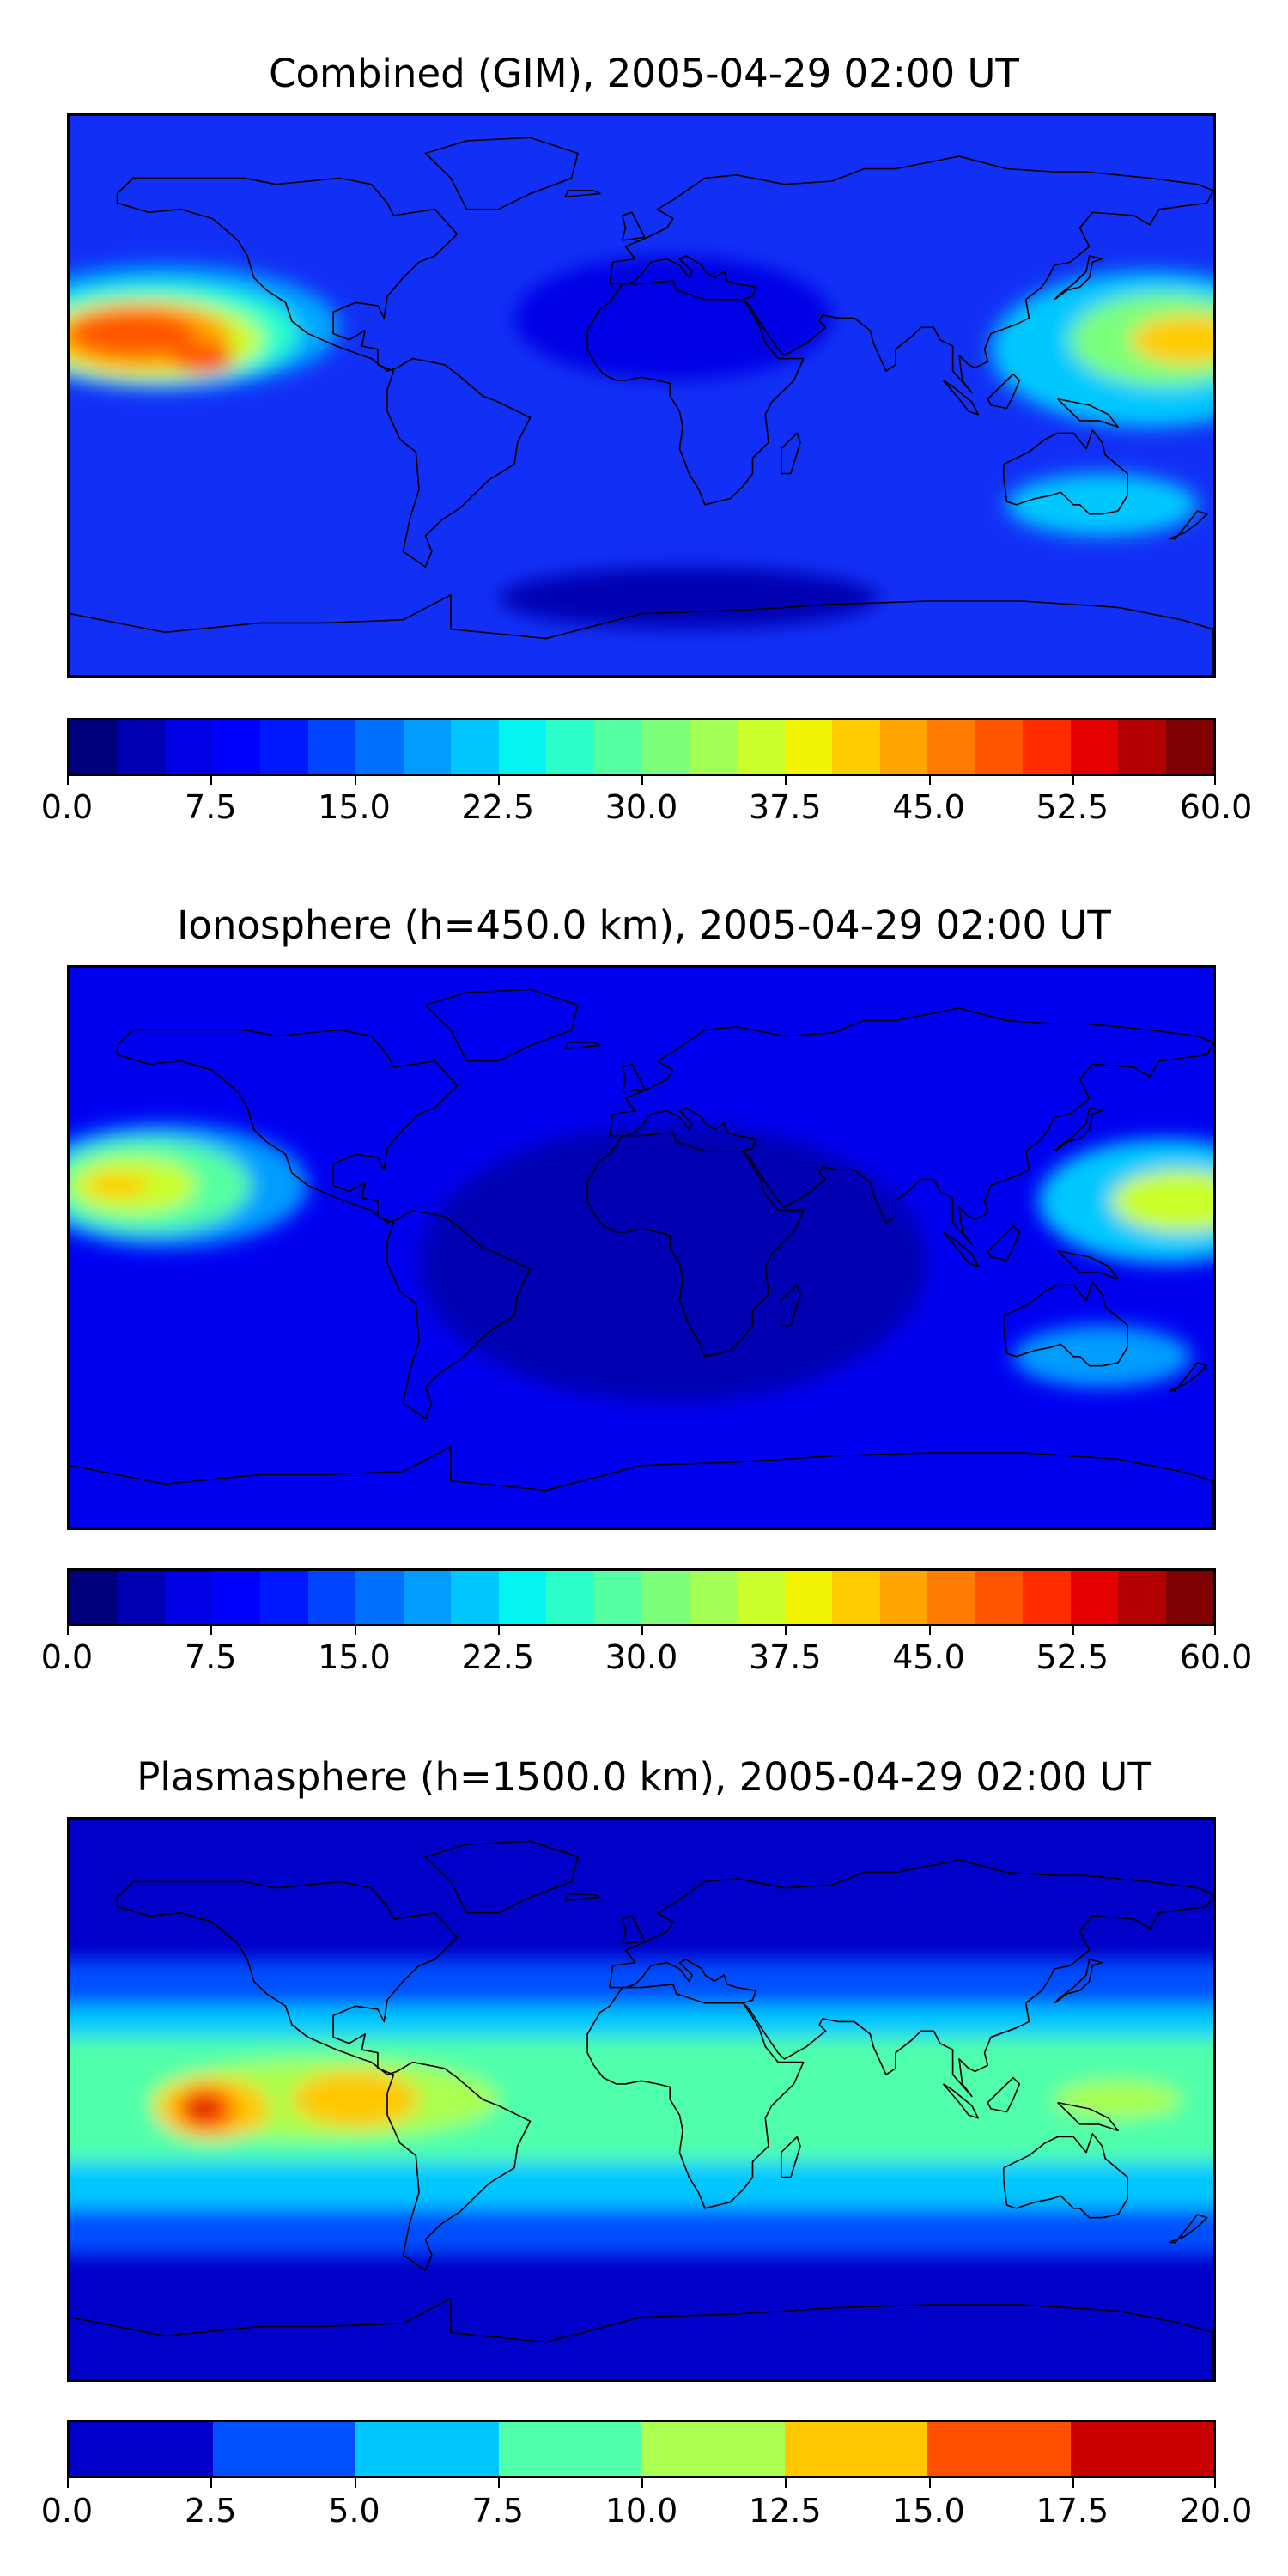 The image size is (1288, 2576). What do you see at coordinates (498, 1657) in the screenshot?
I see `colorbar-tick-label: 22.5` at bounding box center [498, 1657].